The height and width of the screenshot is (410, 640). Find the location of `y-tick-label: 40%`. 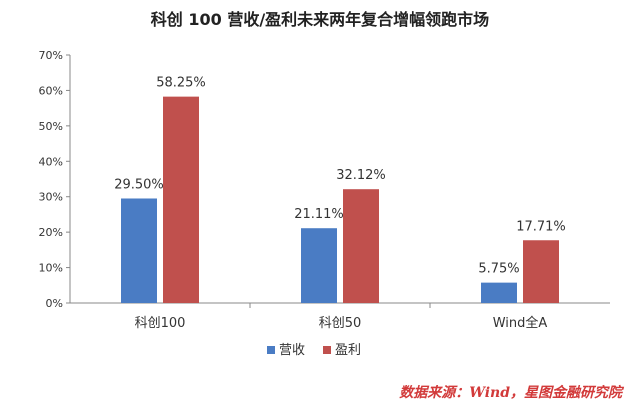

y-tick-label: 40% is located at coordinates (51, 161).